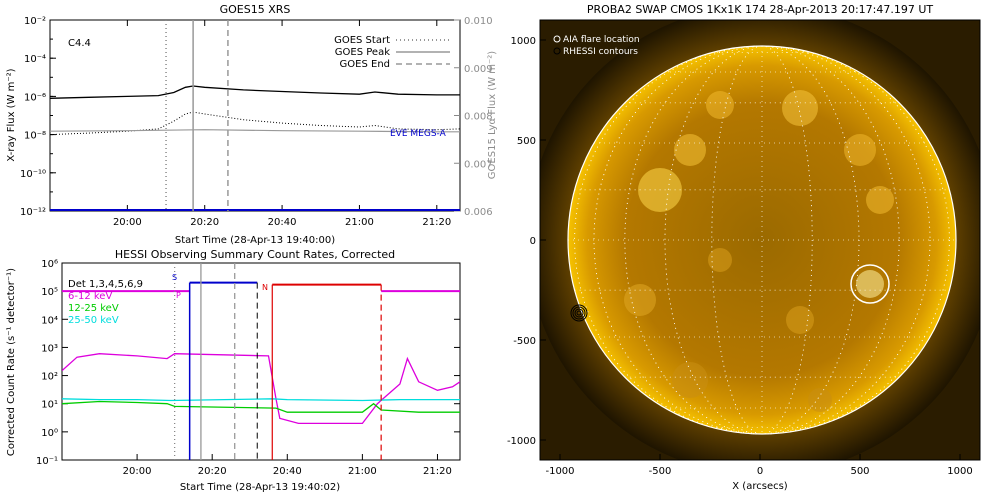 This screenshot has width=1000, height=500. What do you see at coordinates (362, 40) in the screenshot?
I see `legend-goes-start: GOES Start` at bounding box center [362, 40].